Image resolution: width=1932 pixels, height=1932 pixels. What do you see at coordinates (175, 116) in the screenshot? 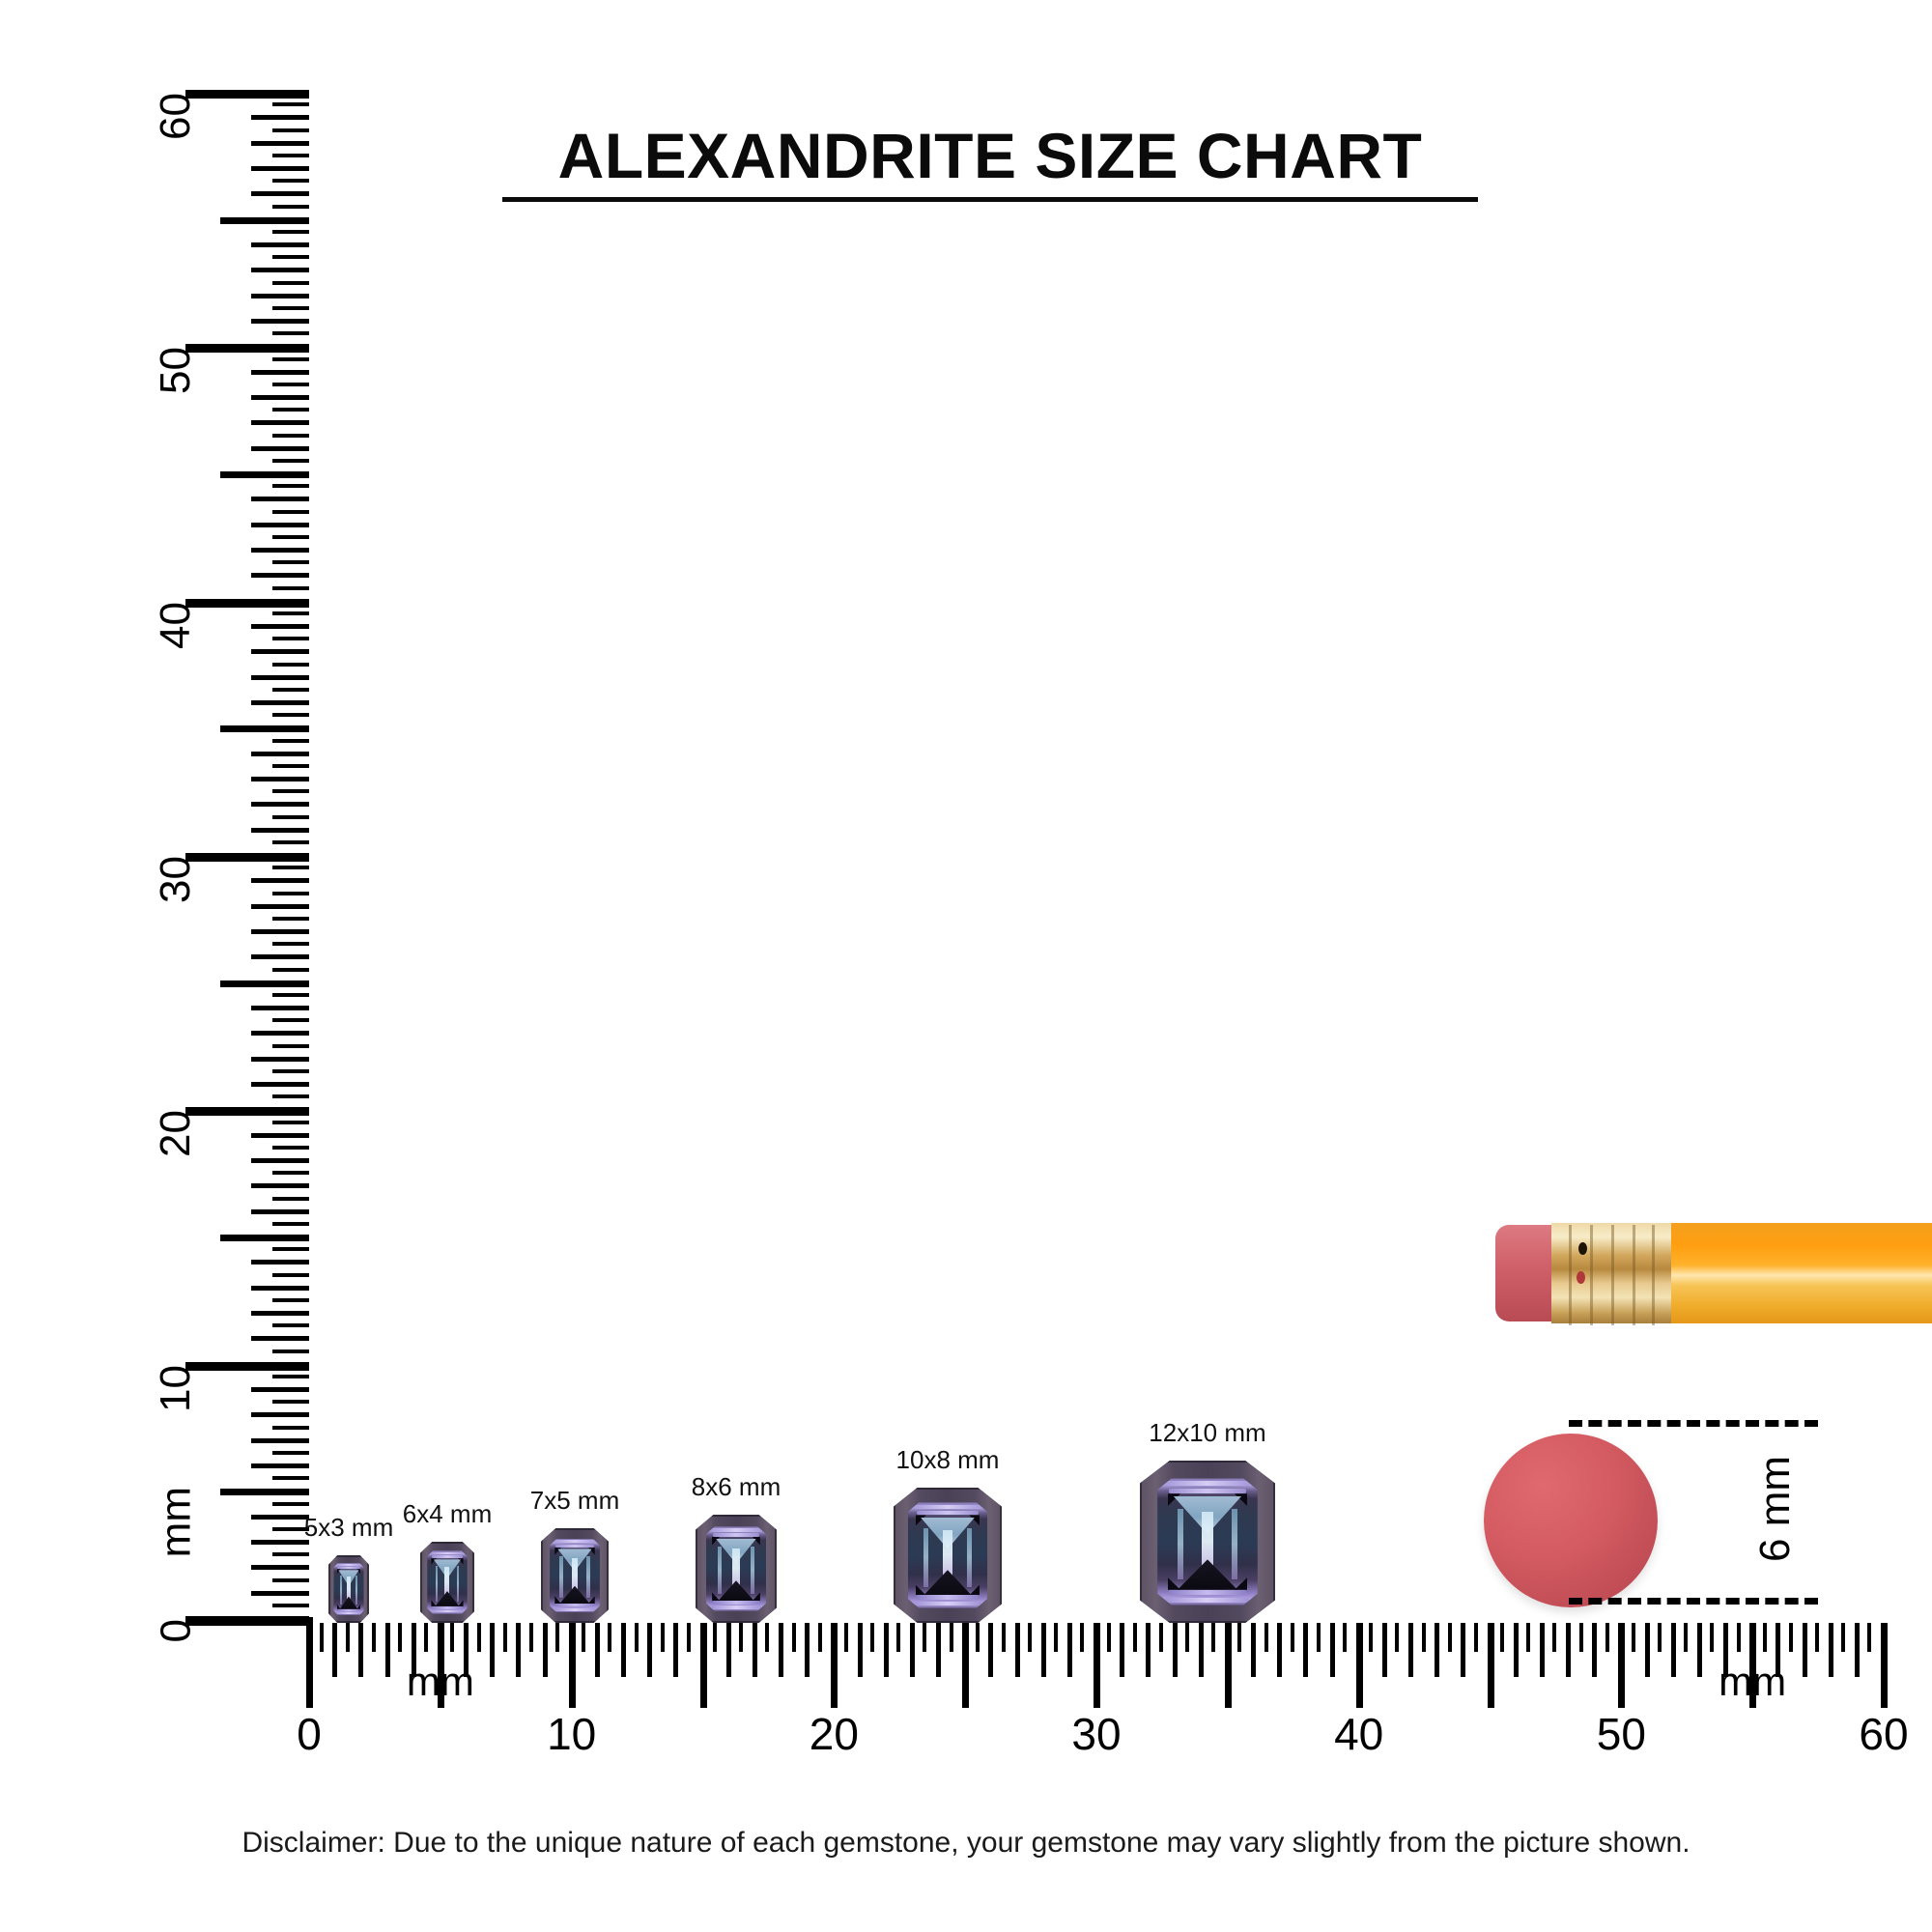
I see `vertical-ruler-number: 60` at bounding box center [175, 116].